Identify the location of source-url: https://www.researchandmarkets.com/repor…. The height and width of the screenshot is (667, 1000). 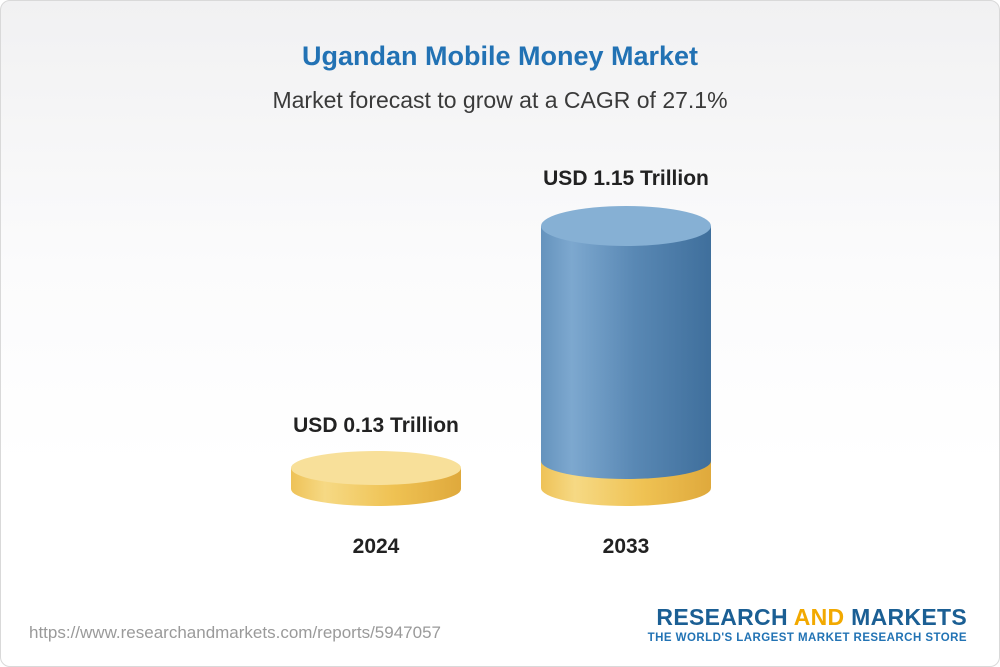
(235, 632).